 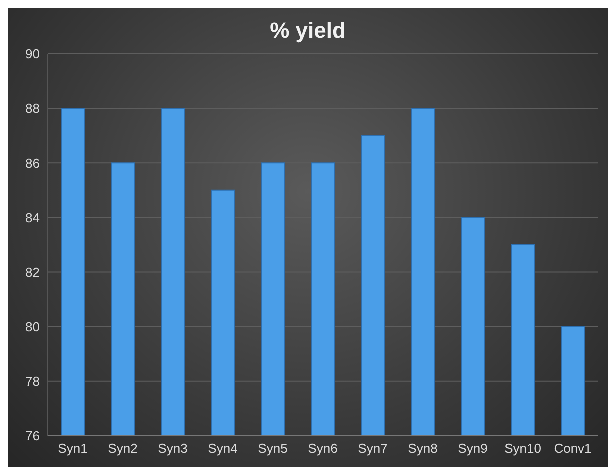 I want to click on y-tick-label: 76, so click(x=33, y=436).